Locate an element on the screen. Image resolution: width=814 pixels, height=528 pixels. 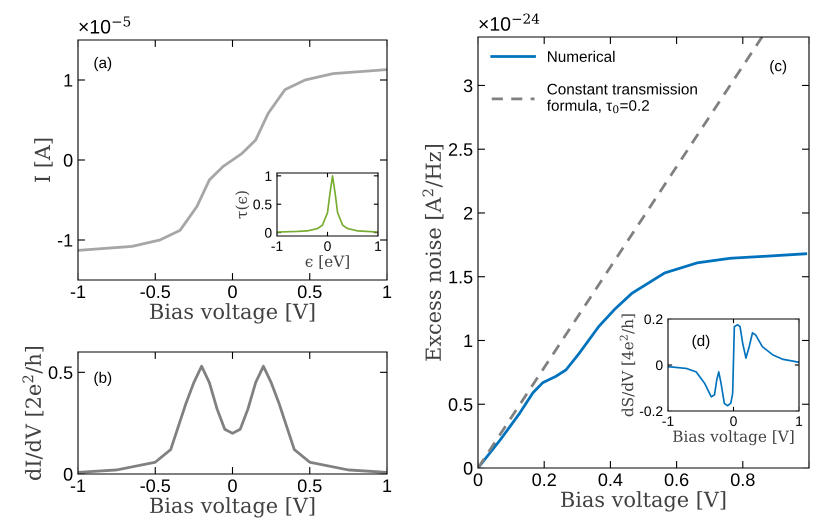
y-axis-title: I [A] is located at coordinates (43, 160).